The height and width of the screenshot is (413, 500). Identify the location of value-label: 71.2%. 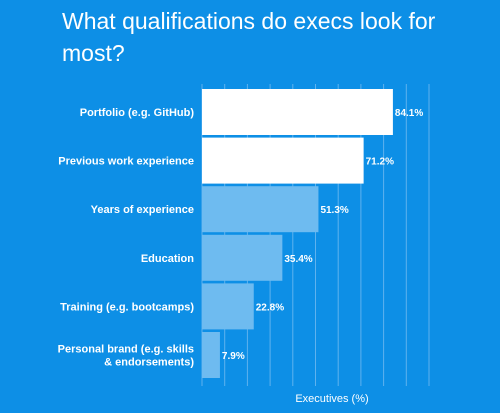
(380, 162).